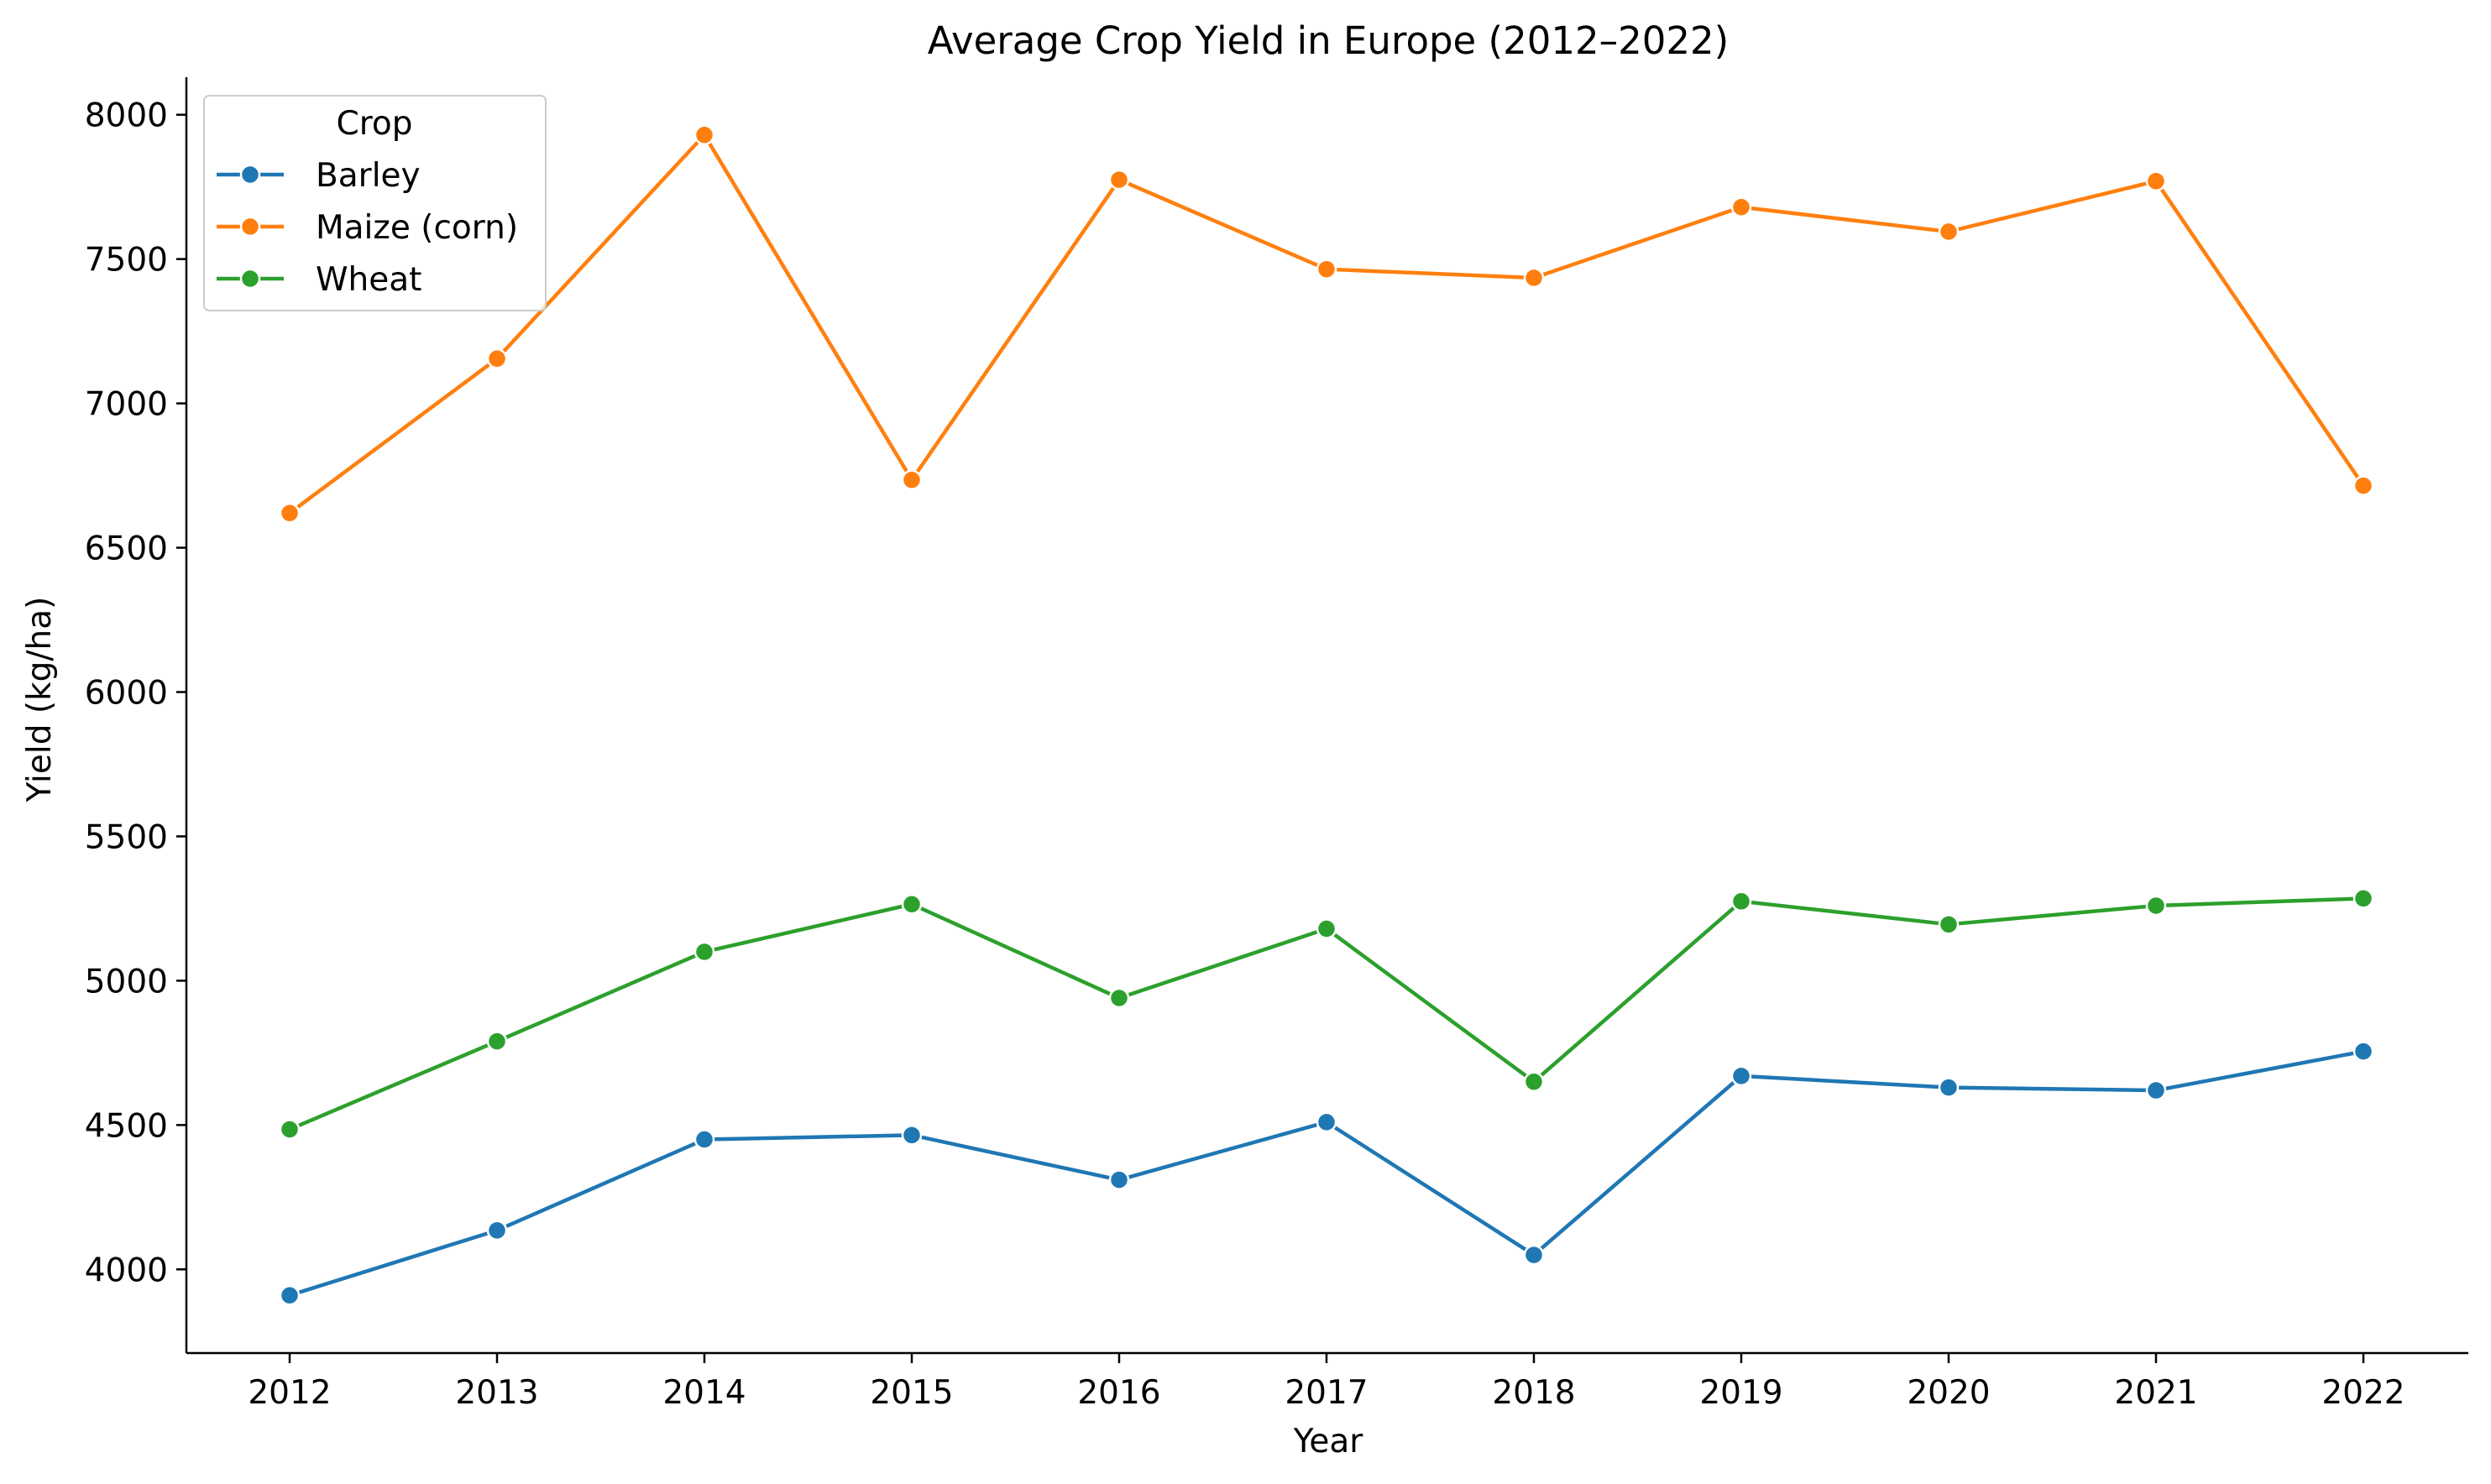  What do you see at coordinates (1328, 1441) in the screenshot?
I see `x-axis-title: Year` at bounding box center [1328, 1441].